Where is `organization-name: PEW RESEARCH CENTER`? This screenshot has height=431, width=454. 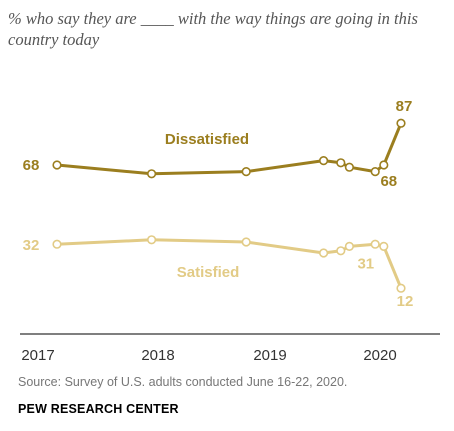
organization-name: PEW RESEARCH CENTER is located at coordinates (98, 409).